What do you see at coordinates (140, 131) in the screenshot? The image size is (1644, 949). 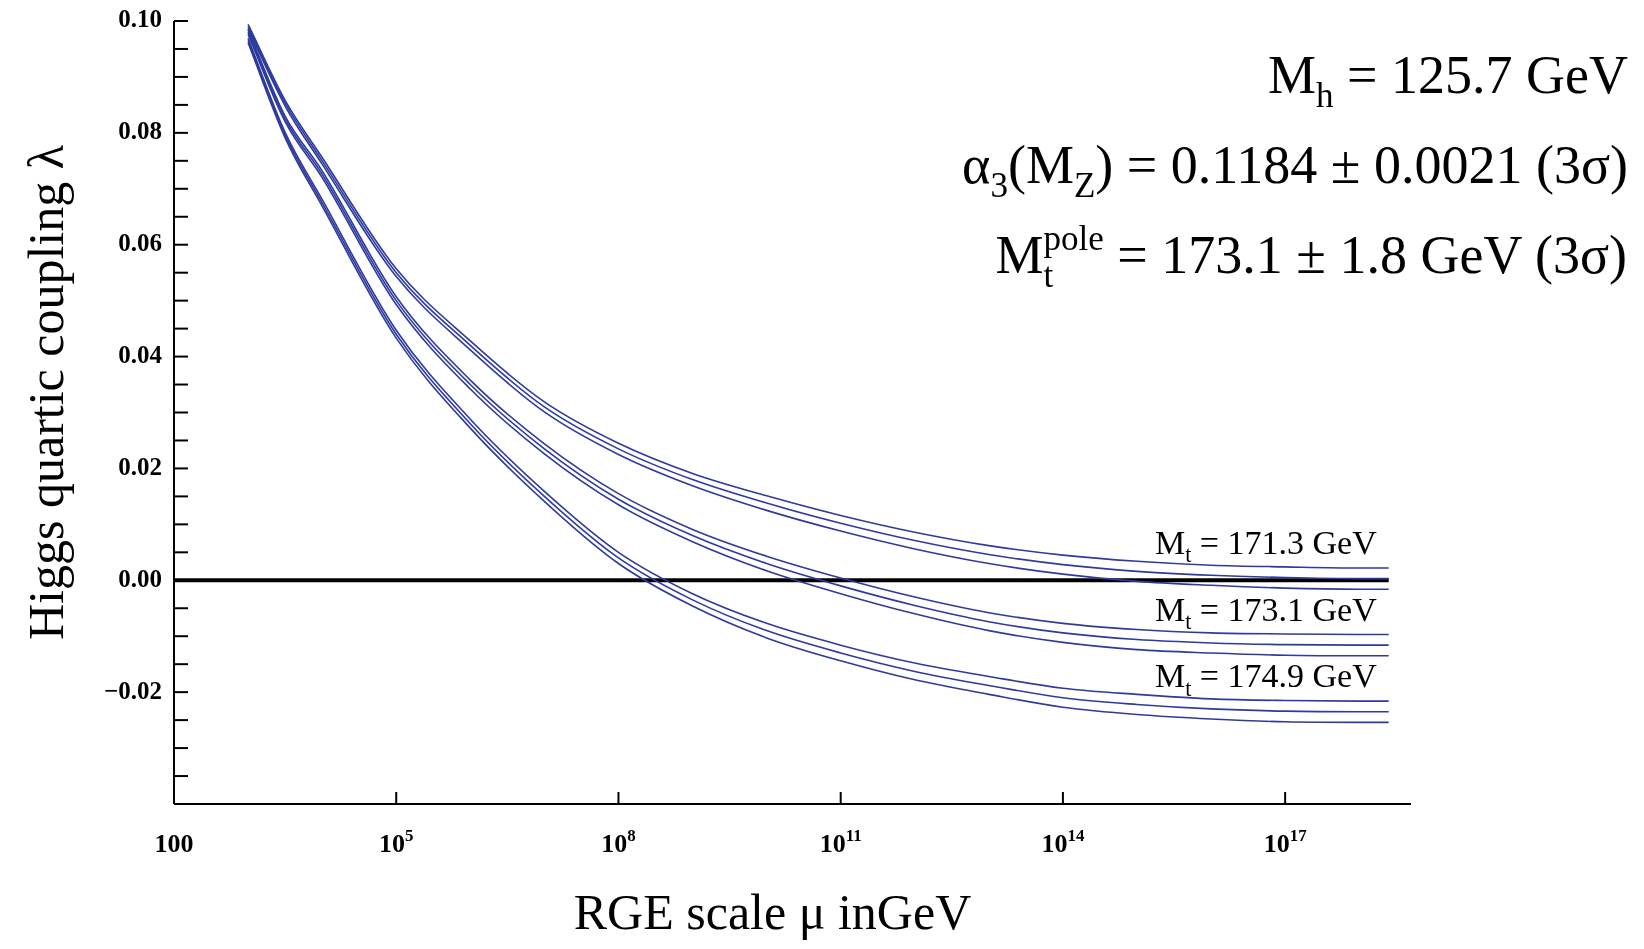 I see `y-tick-label: 0.08` at bounding box center [140, 131].